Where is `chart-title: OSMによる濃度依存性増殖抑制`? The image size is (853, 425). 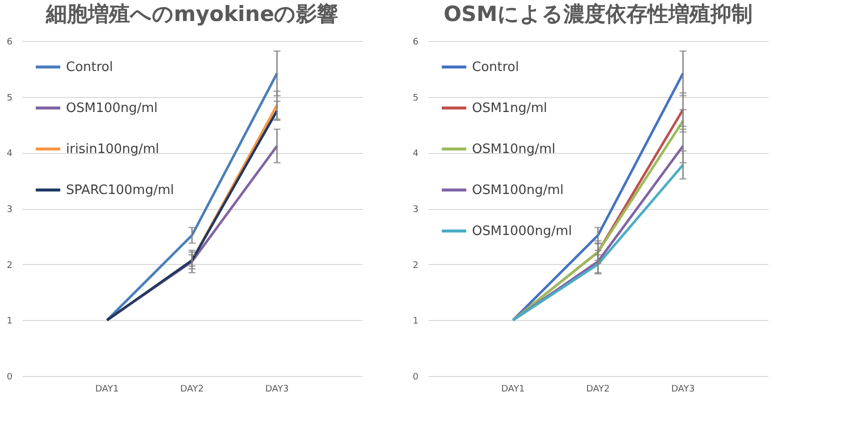 chart-title: OSMによる濃度依存性増殖抑制 is located at coordinates (598, 14).